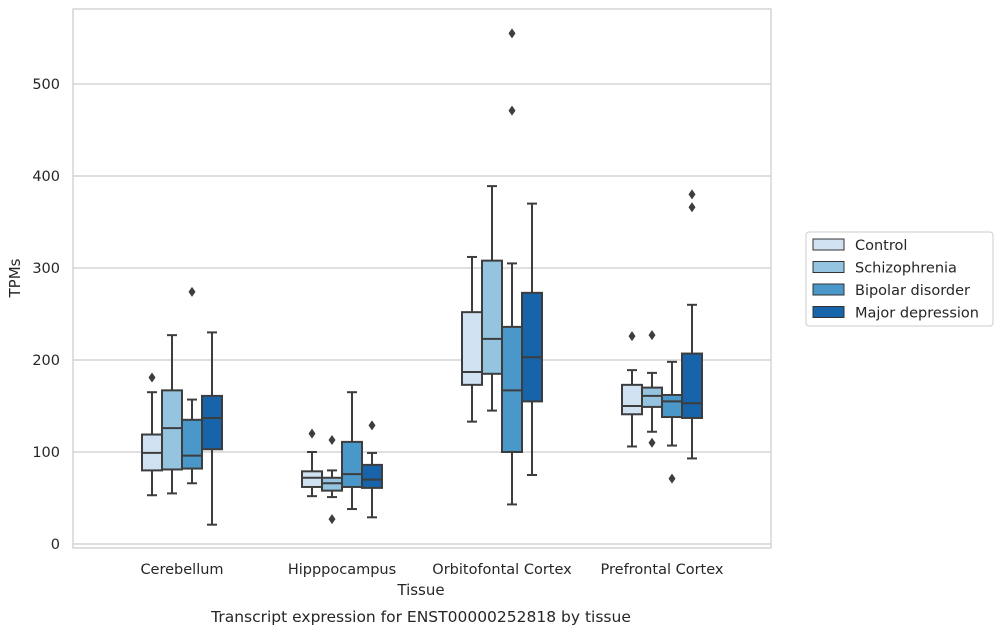 This screenshot has width=1002, height=634. I want to click on x-tick-label: Prefrontal Cortex, so click(662, 570).